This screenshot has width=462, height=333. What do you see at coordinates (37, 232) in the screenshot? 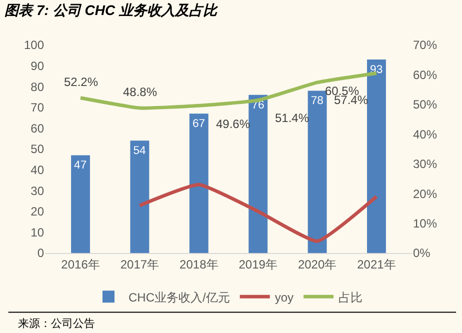
I see `y-tick-label: 10` at bounding box center [37, 232].